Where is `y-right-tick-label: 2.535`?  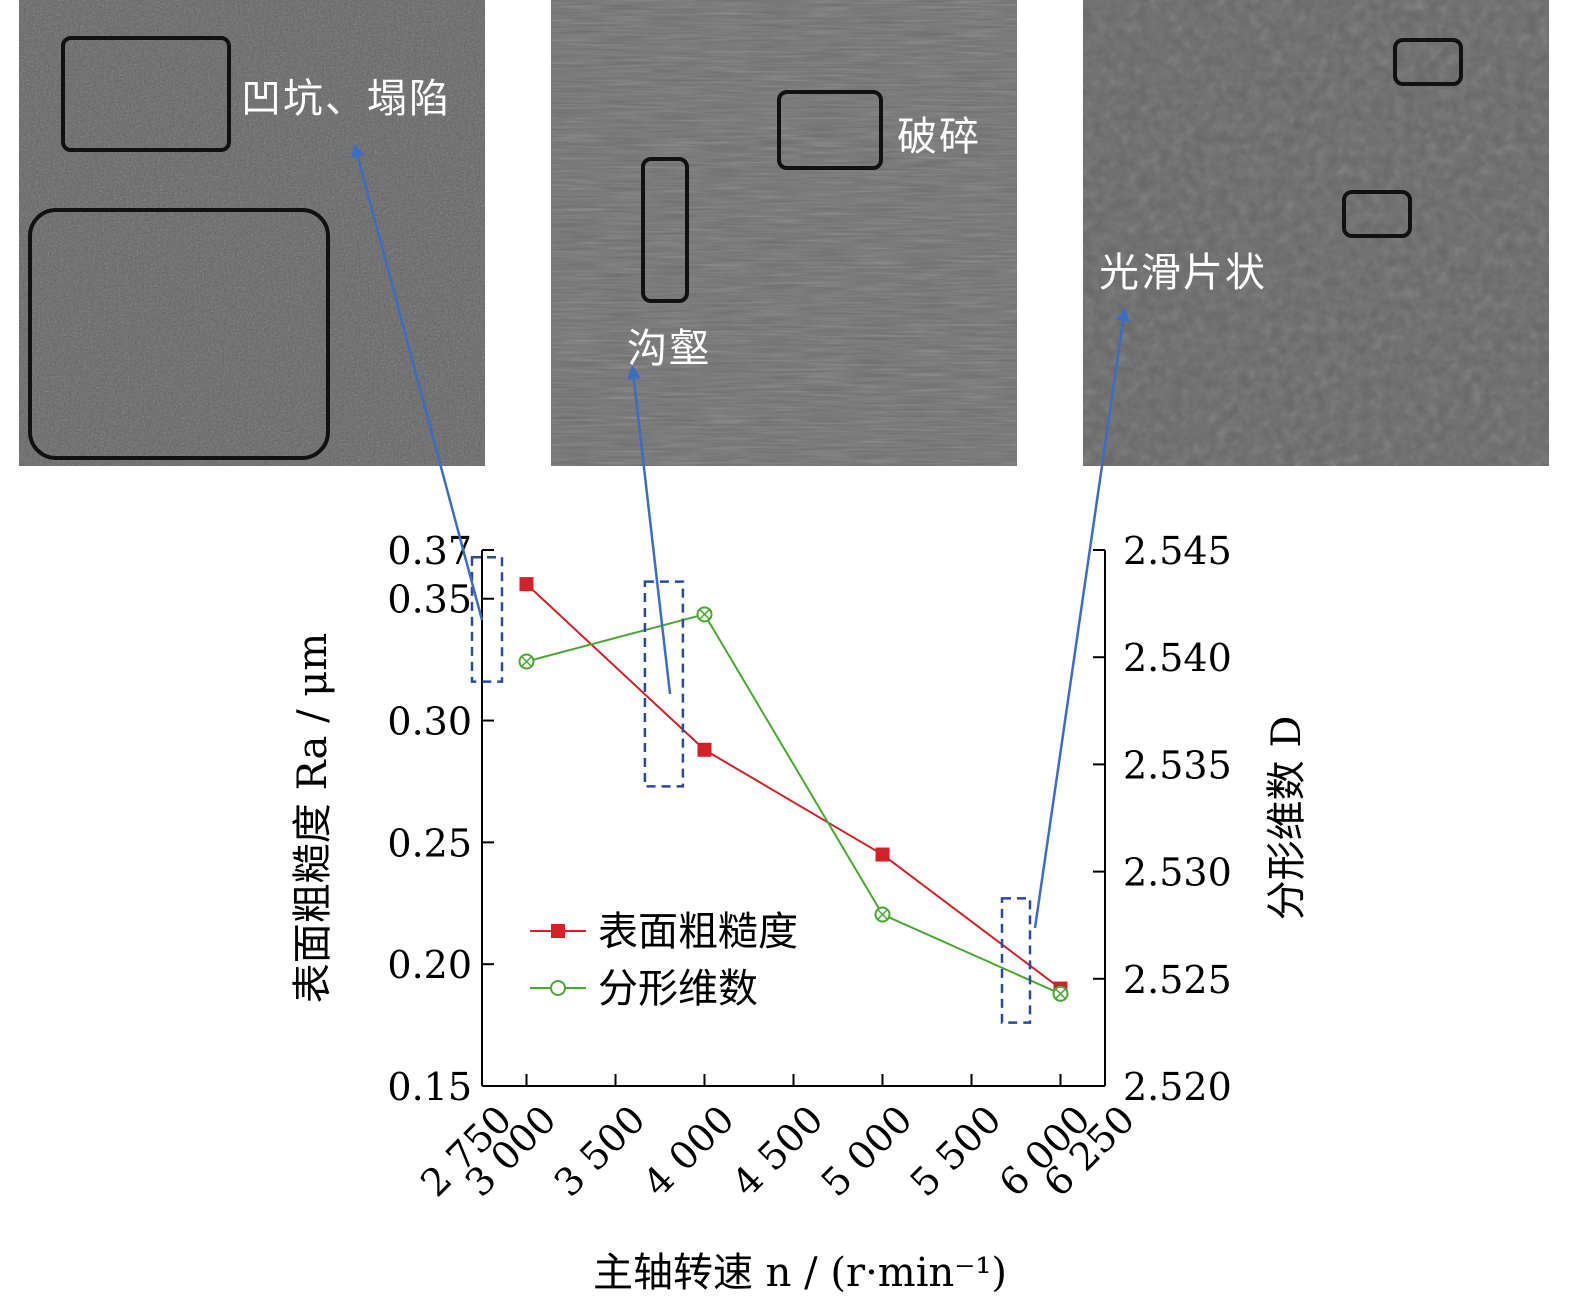
y-right-tick-label: 2.535 is located at coordinates (1177, 765).